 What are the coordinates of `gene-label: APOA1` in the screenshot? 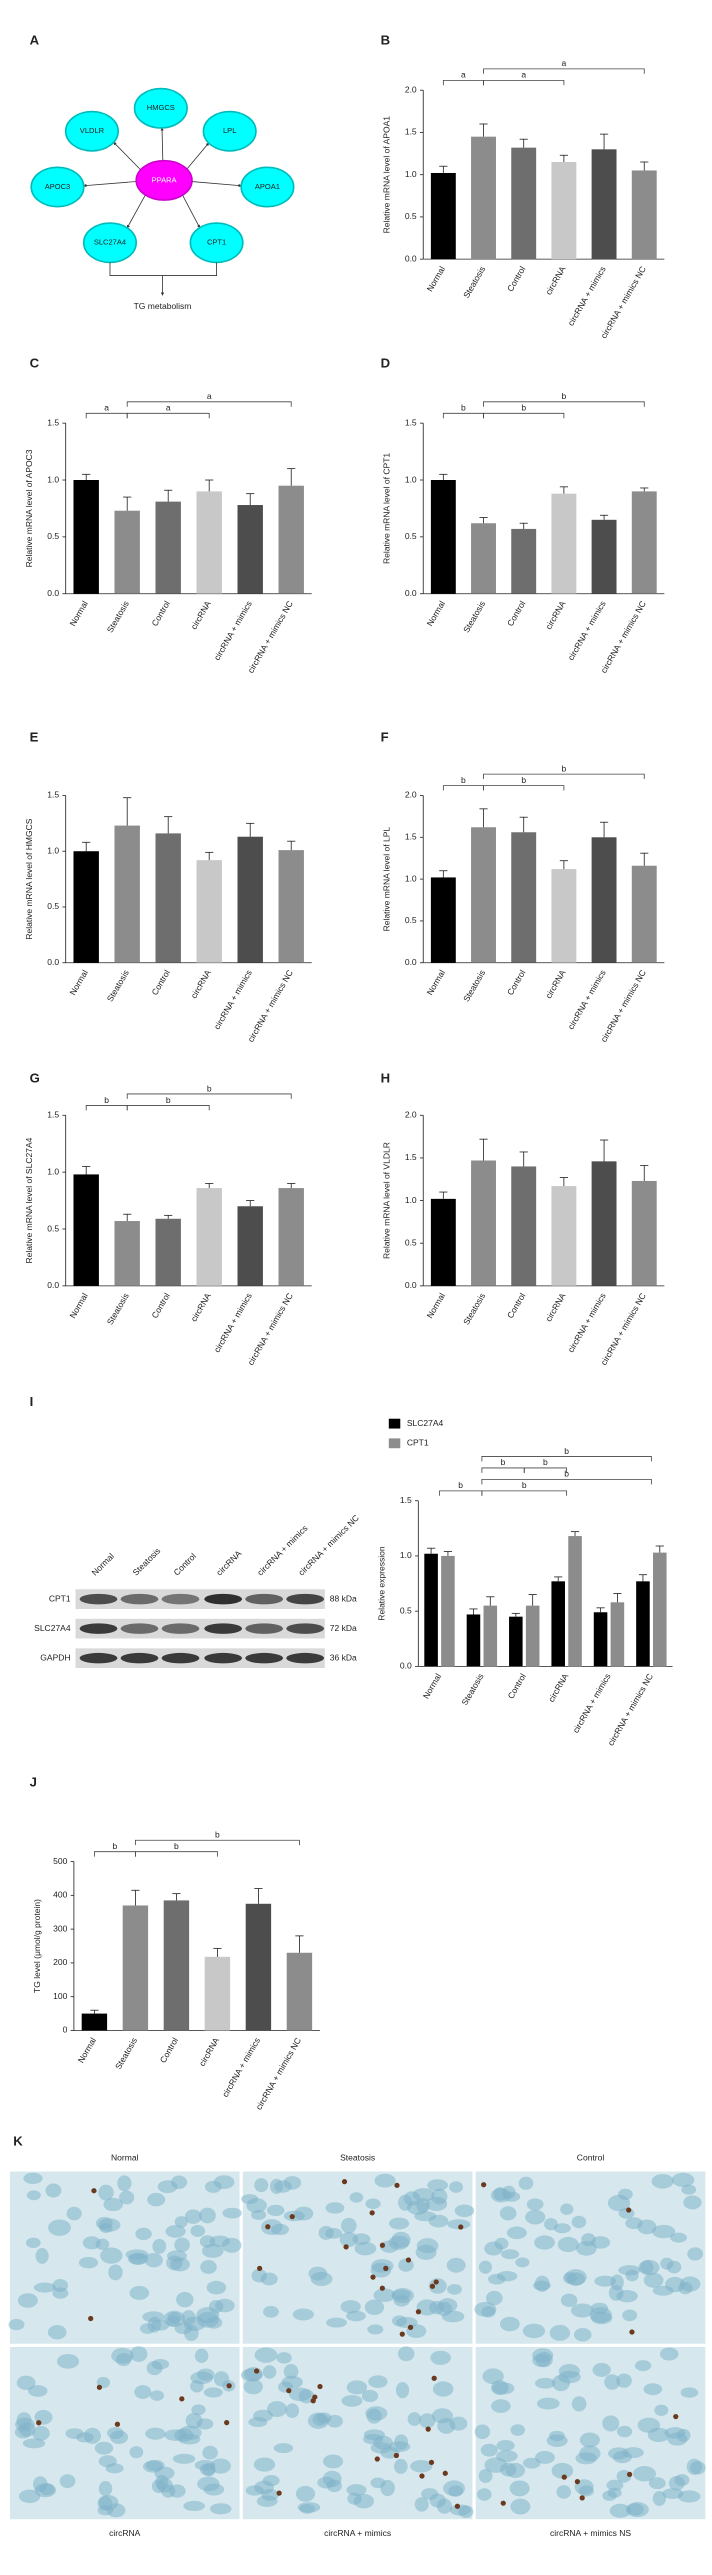 It's located at (267, 186).